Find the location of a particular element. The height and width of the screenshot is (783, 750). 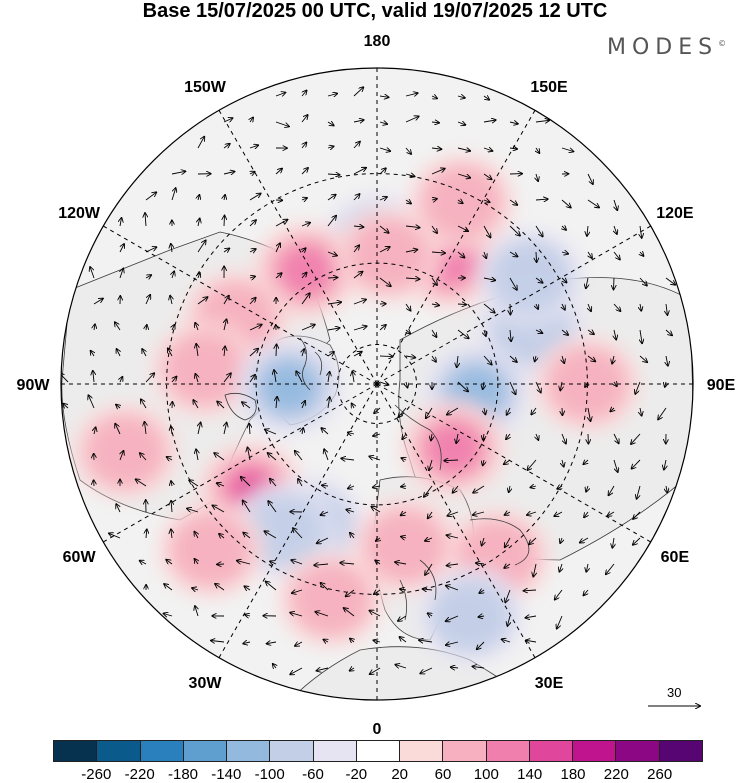

colorbar-tick-label: -180 is located at coordinates (183, 774).